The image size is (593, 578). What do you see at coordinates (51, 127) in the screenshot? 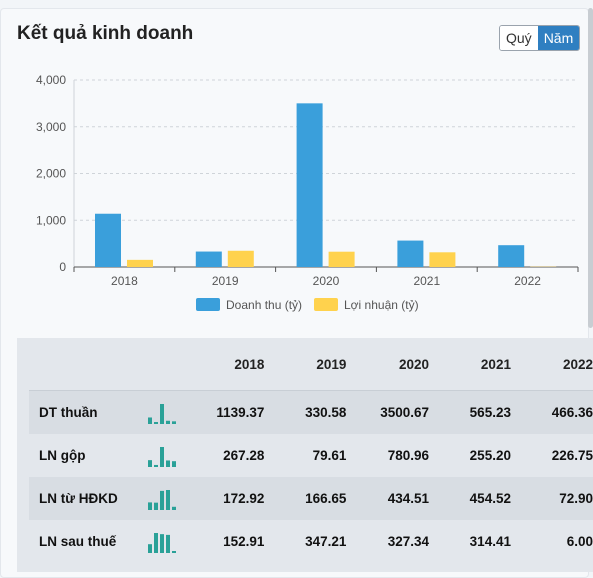
I see `y-tick-label: 3,000` at bounding box center [51, 127].